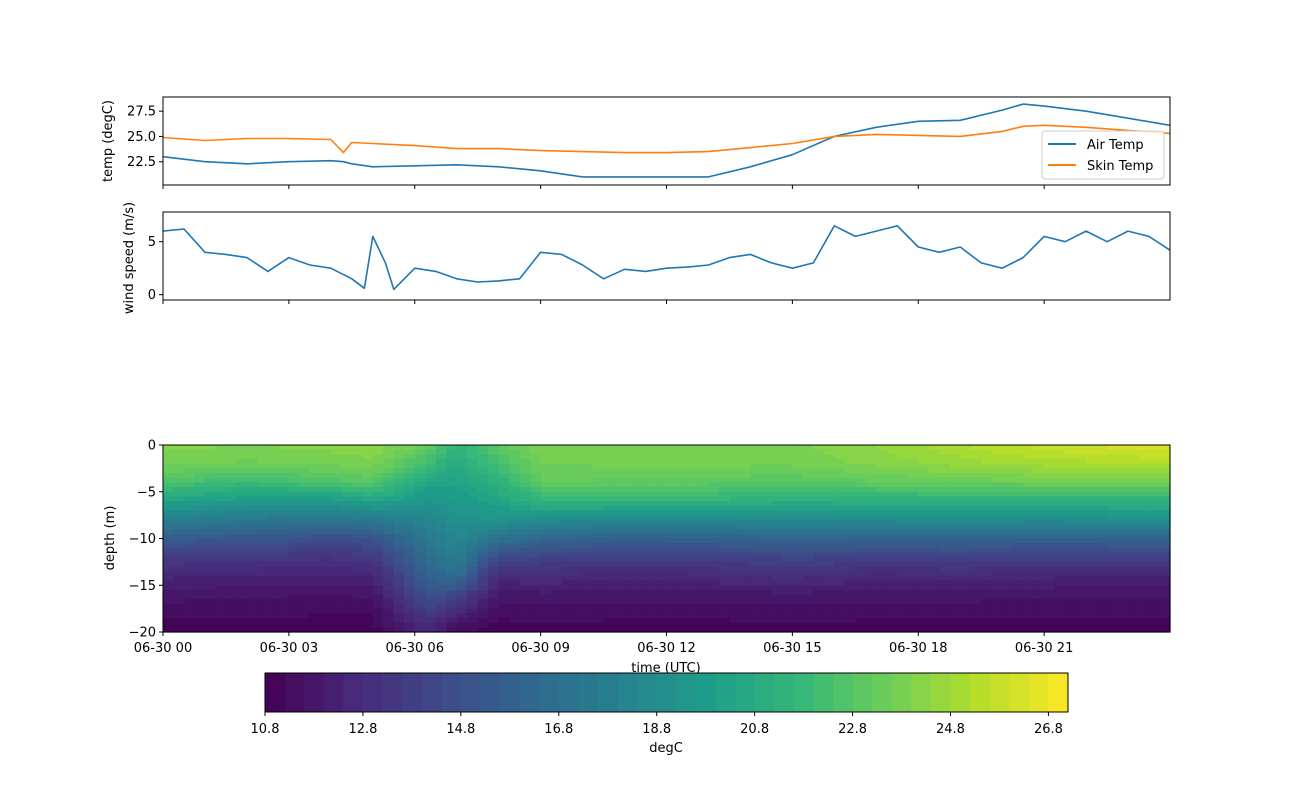  I want to click on colorbar-tick-label: 26.8, so click(1048, 729).